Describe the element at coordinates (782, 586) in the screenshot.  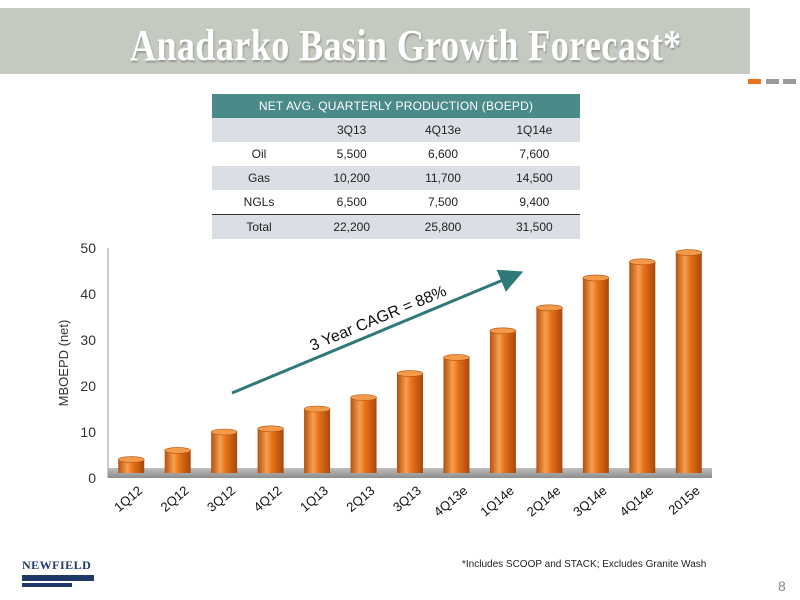
I see `page-number: 8` at that location.